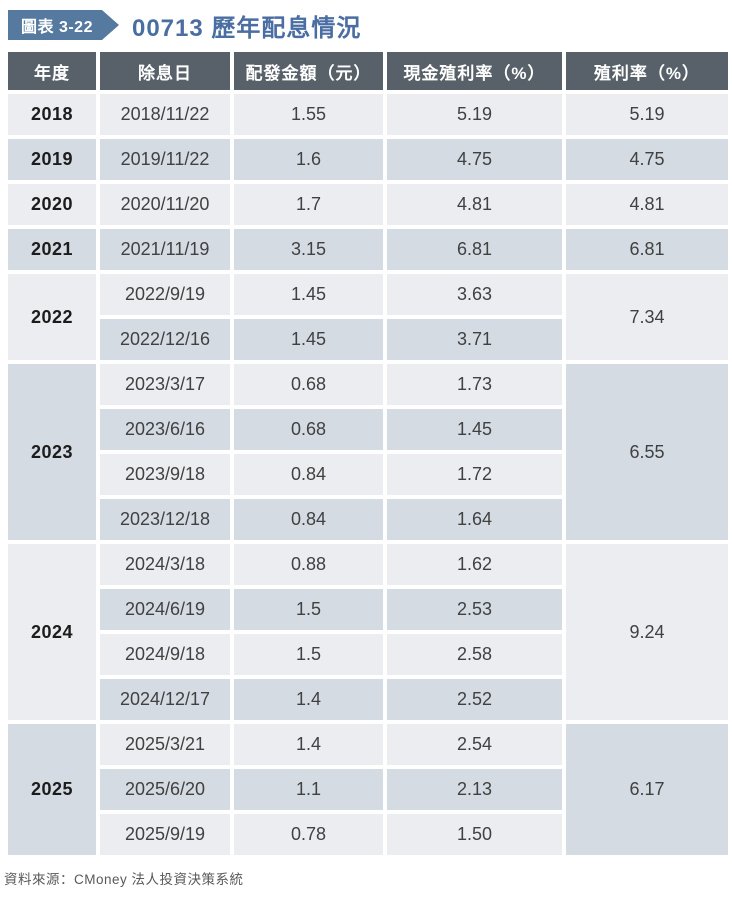  What do you see at coordinates (308, 834) in the screenshot?
I see `amount-cell: 0.78` at bounding box center [308, 834].